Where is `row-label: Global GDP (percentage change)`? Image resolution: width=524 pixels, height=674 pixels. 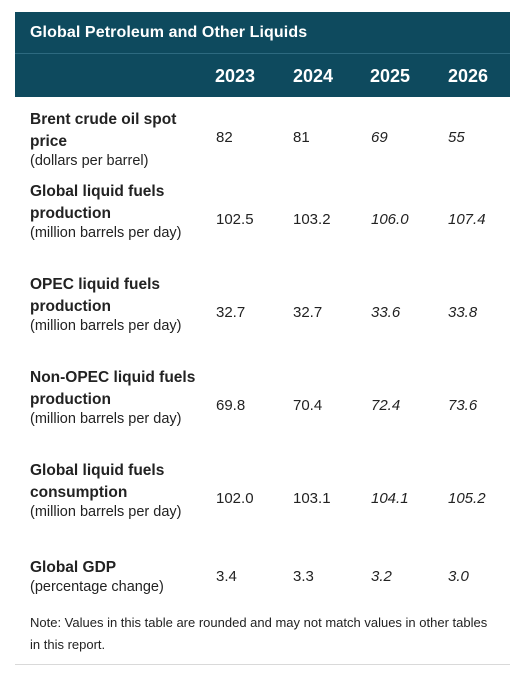
row-label: Global GDP (percentage change) is located at coordinates (115, 576).